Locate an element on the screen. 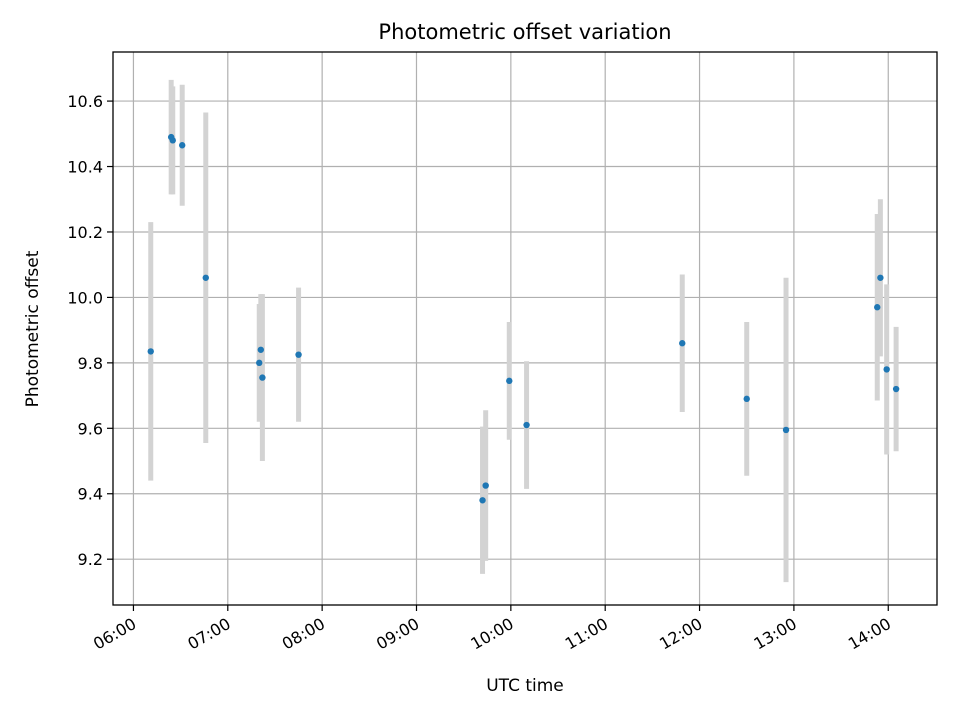 The image size is (960, 720). y-tick-label: 10.2 is located at coordinates (85, 232).